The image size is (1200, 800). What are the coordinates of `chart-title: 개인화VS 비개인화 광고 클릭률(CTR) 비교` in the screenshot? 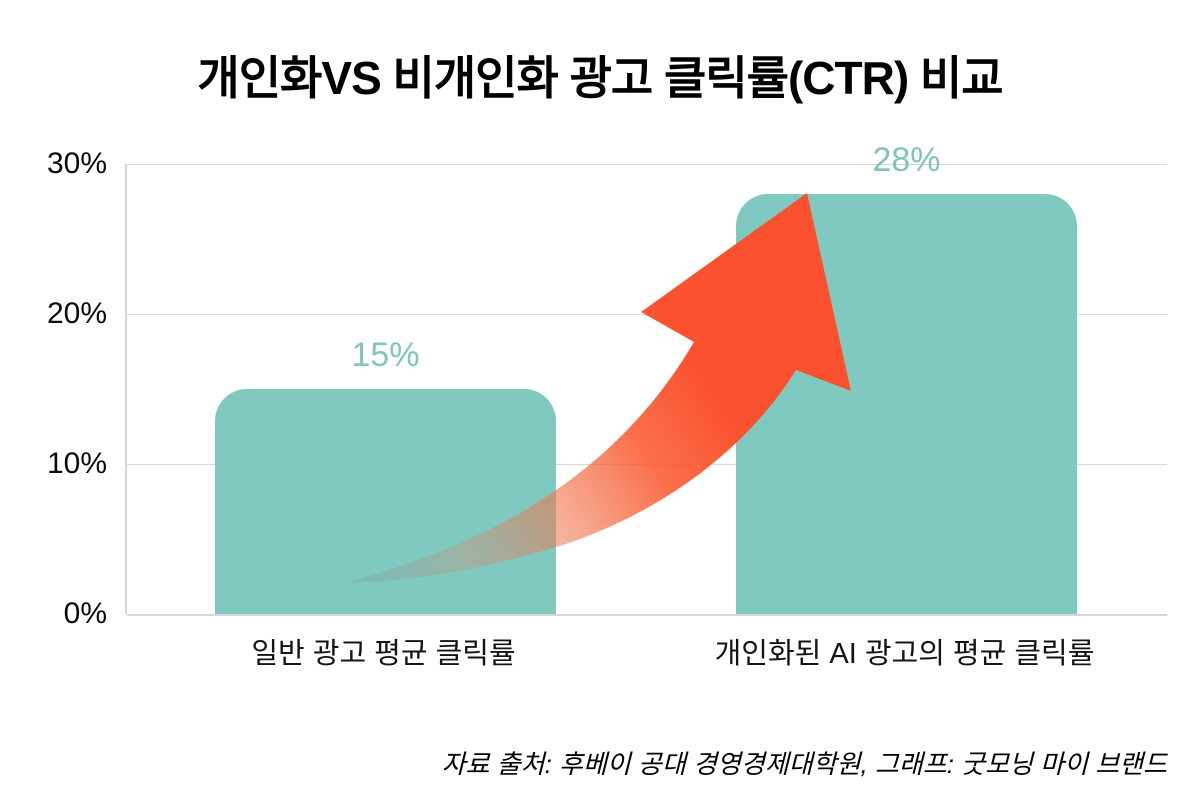 It's located at (600, 78).